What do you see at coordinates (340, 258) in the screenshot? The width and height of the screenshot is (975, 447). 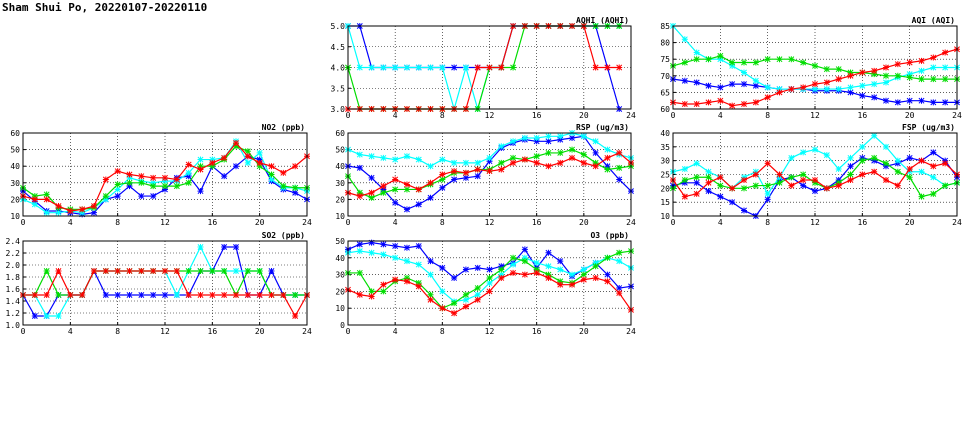 I see `y-tick-label: 40` at bounding box center [340, 258].